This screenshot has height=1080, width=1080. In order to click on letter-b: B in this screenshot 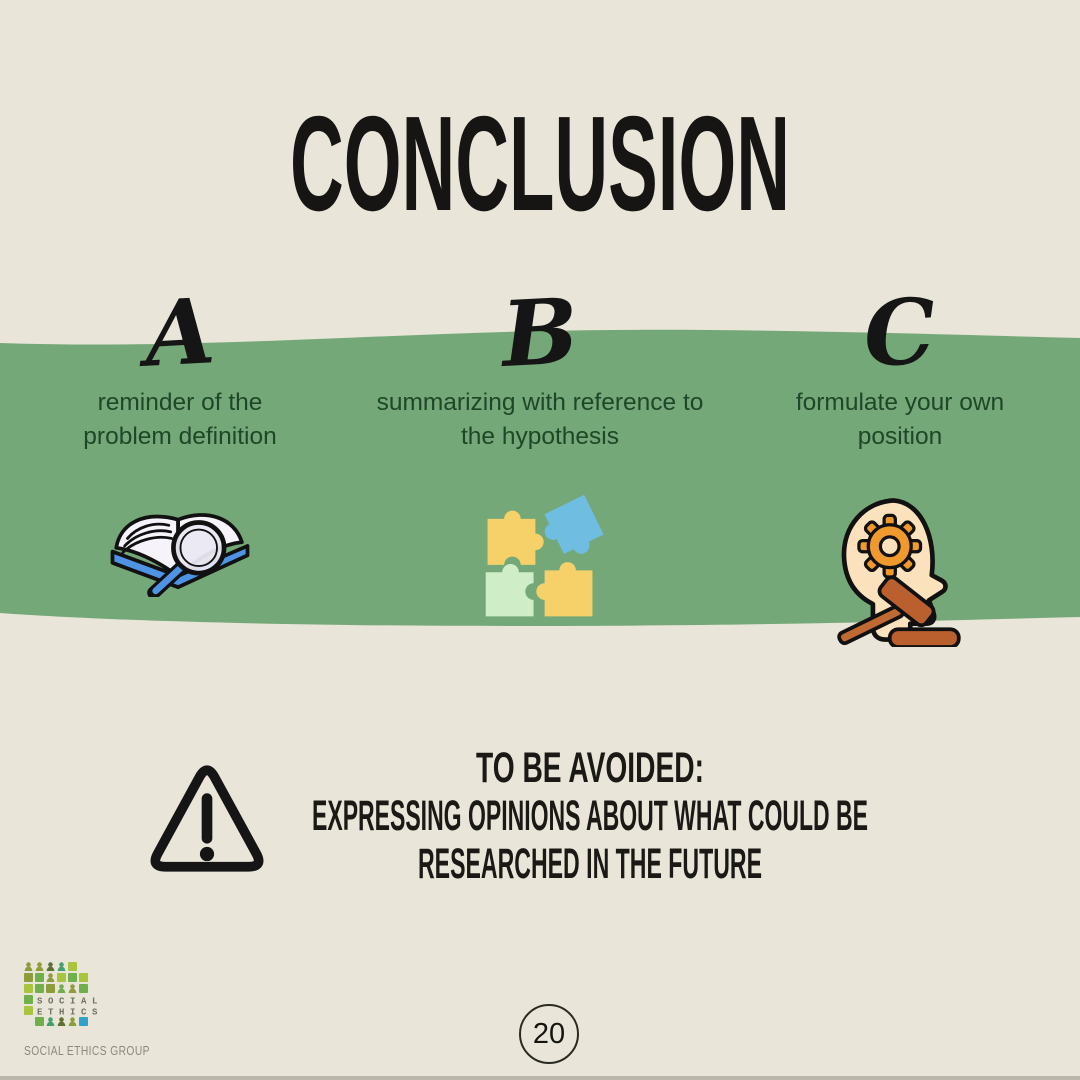, I will do `click(540, 333)`.